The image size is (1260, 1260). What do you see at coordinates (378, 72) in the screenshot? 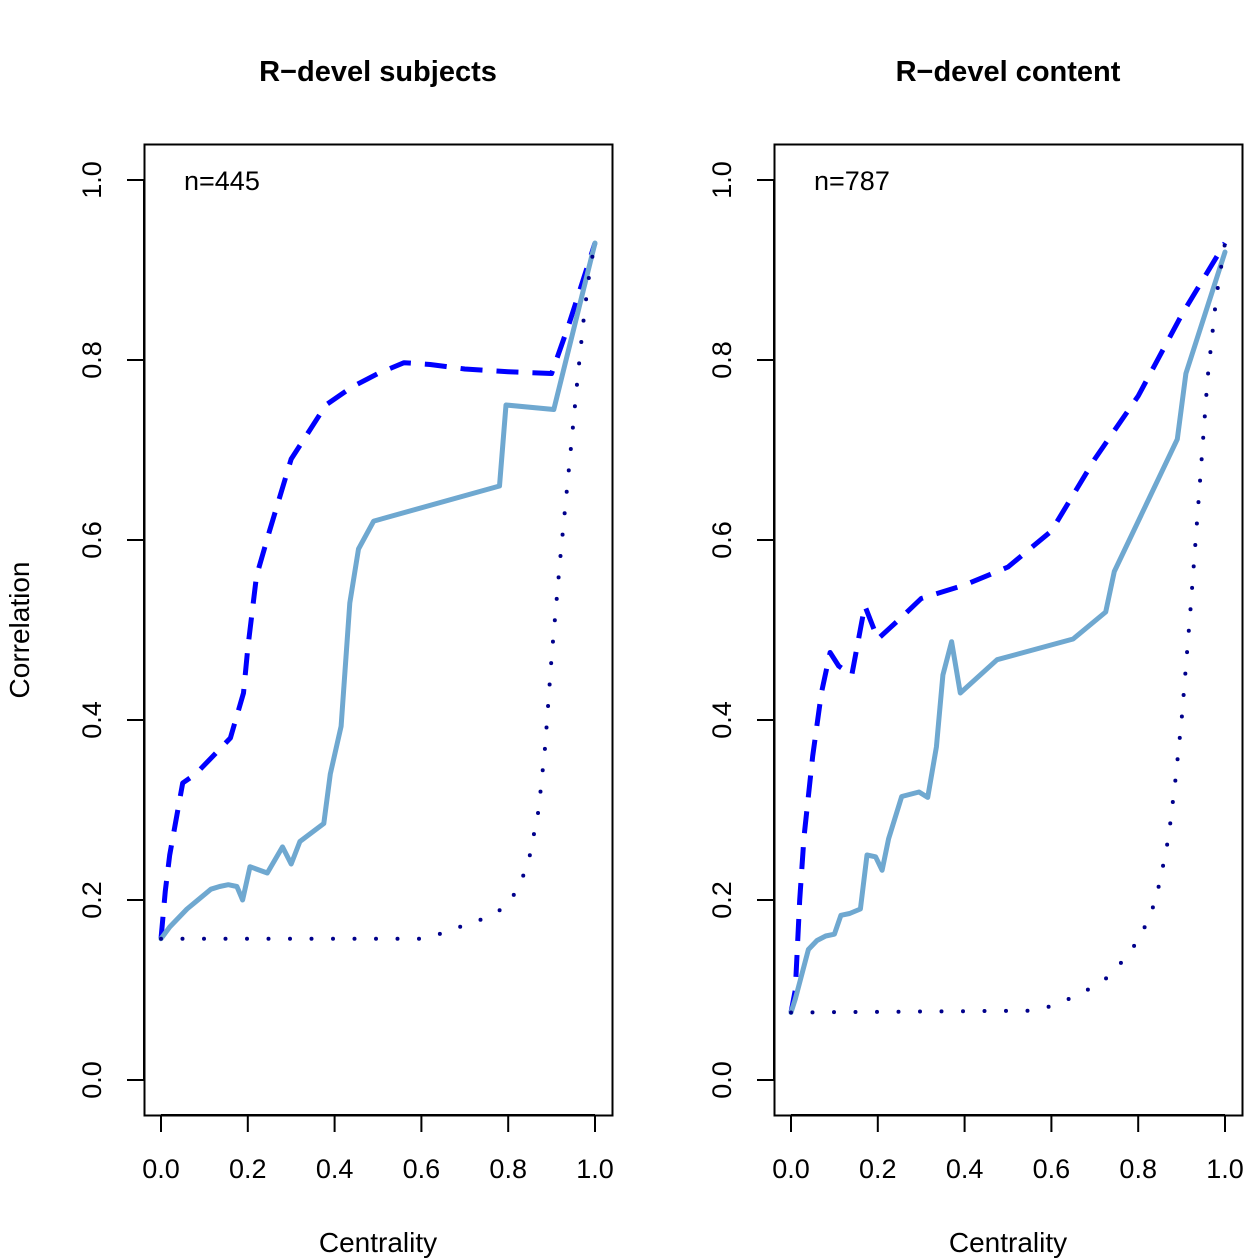
I see `panel-title: R−devel subjects` at bounding box center [378, 72].